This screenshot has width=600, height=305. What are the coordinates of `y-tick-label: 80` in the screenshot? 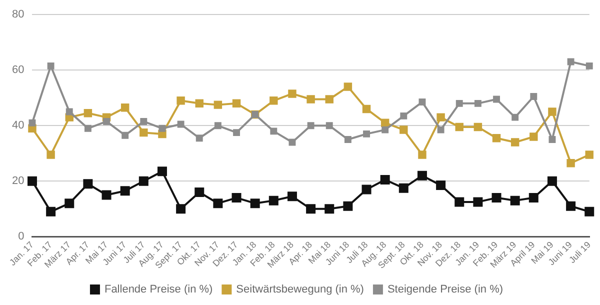 It's located at (18, 14).